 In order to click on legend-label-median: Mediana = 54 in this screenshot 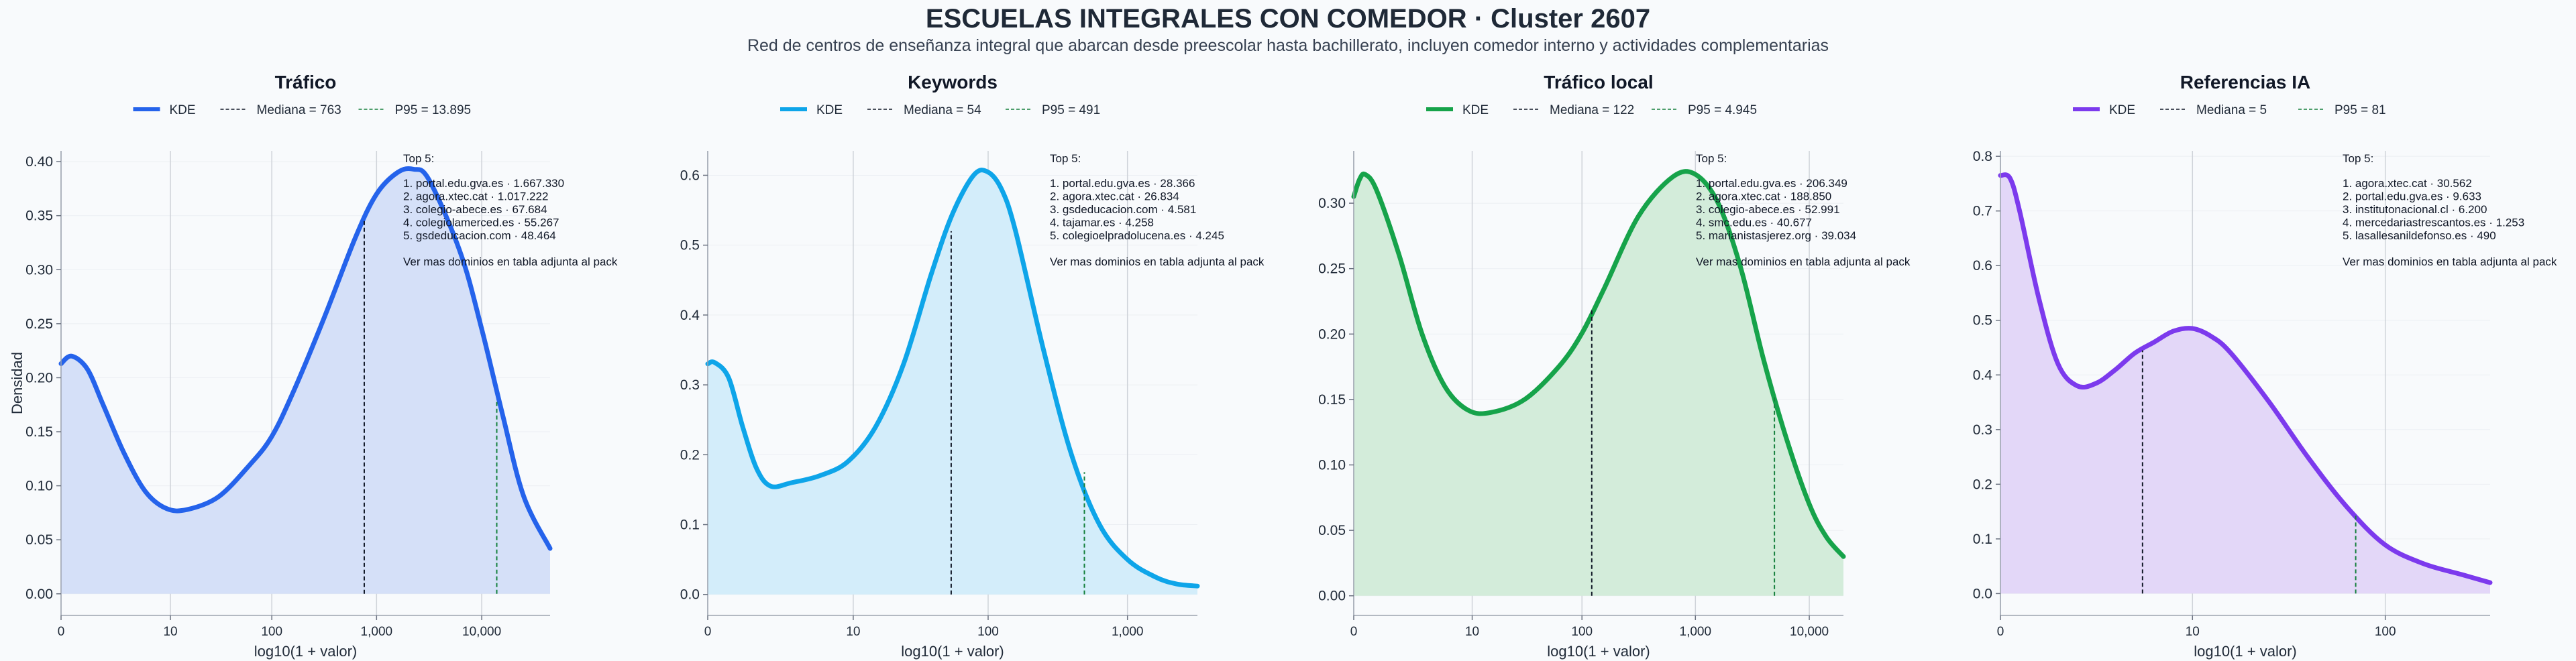, I will do `click(942, 110)`.